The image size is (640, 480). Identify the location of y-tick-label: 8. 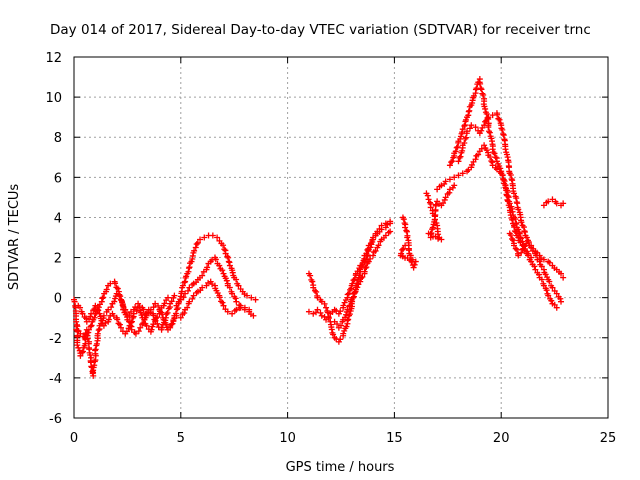
(58, 138).